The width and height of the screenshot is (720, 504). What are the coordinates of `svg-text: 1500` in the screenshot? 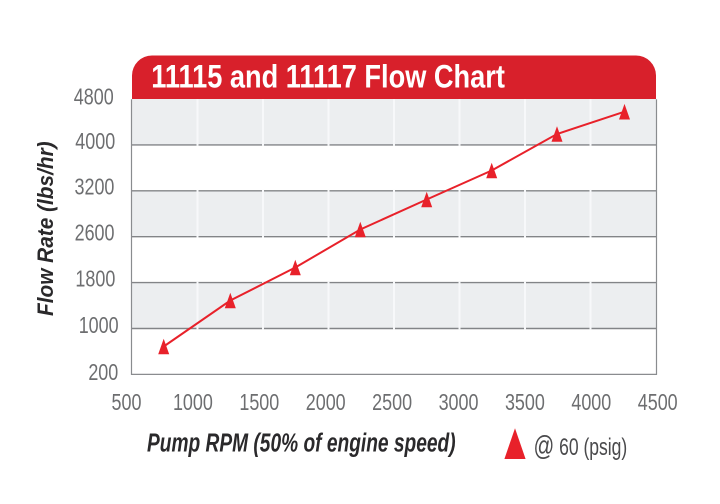 It's located at (259, 403).